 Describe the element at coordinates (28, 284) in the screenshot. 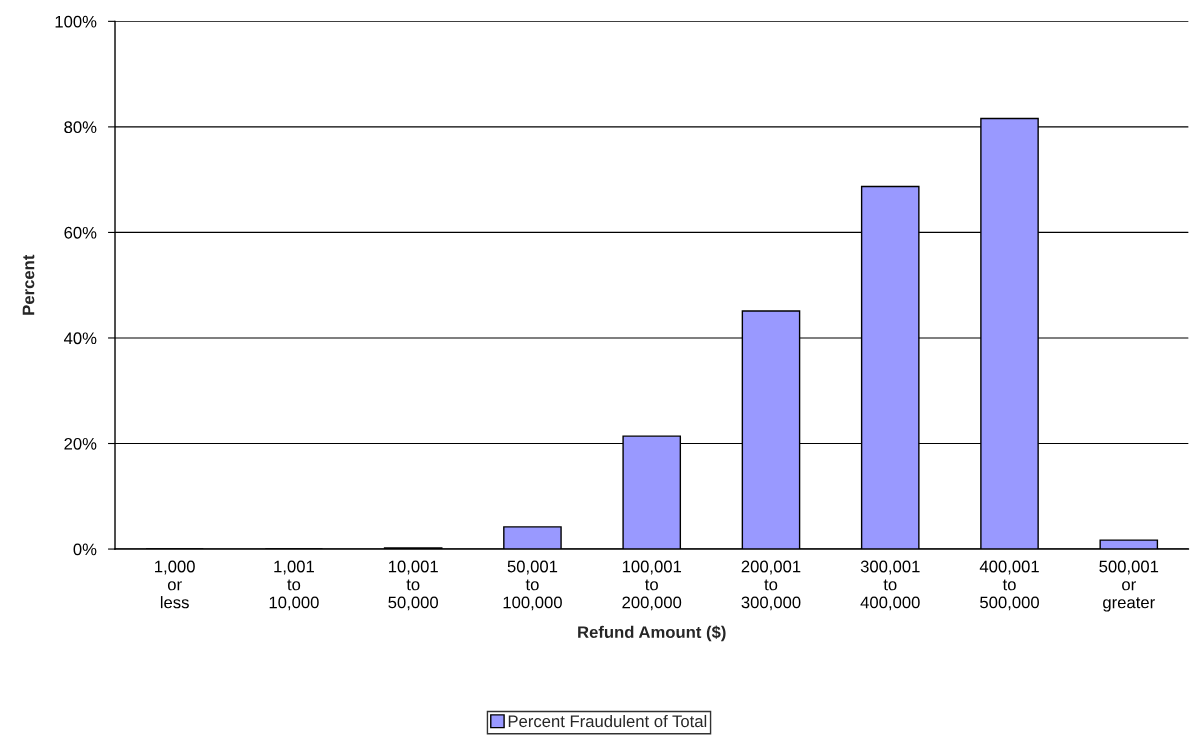

I see `y-axis-title: Percent` at that location.